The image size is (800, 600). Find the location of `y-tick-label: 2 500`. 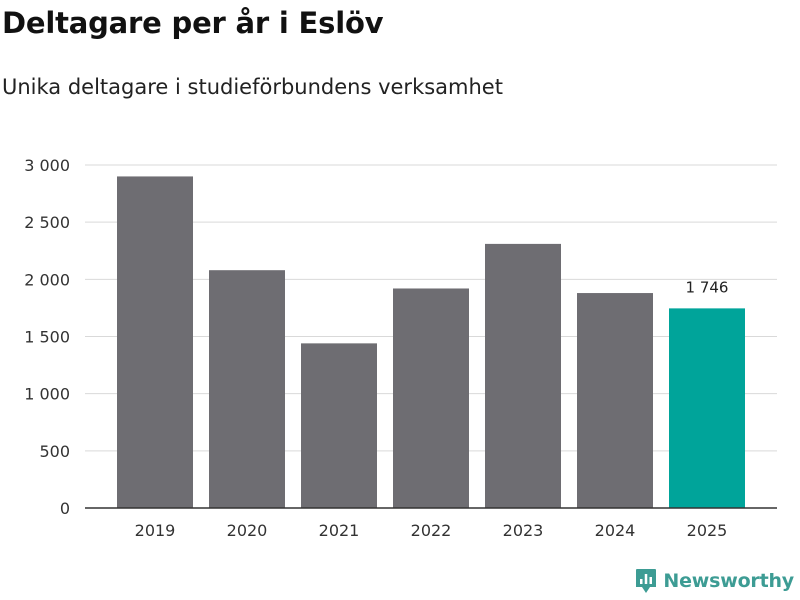

y-tick-label: 2 500 is located at coordinates (47, 222).